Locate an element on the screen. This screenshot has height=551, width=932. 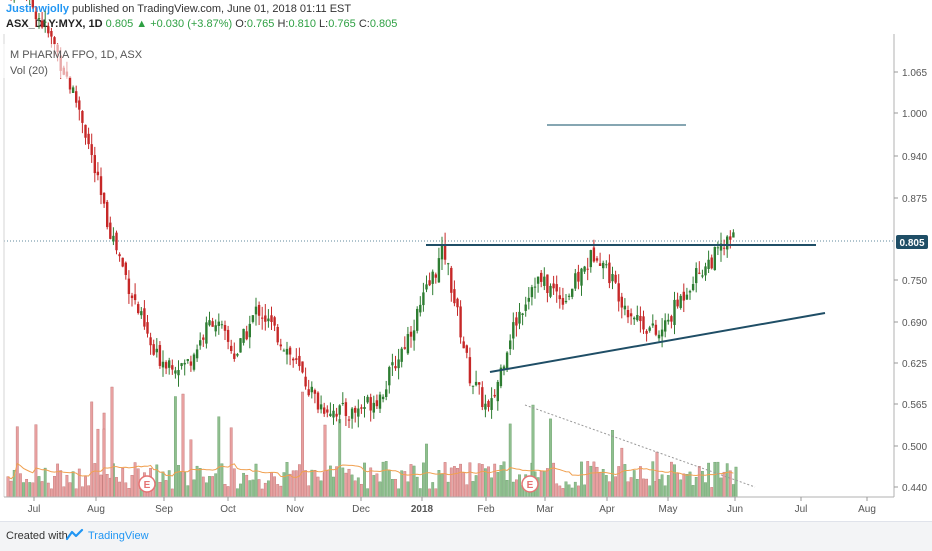
time-tick-label: Feb is located at coordinates (486, 509).